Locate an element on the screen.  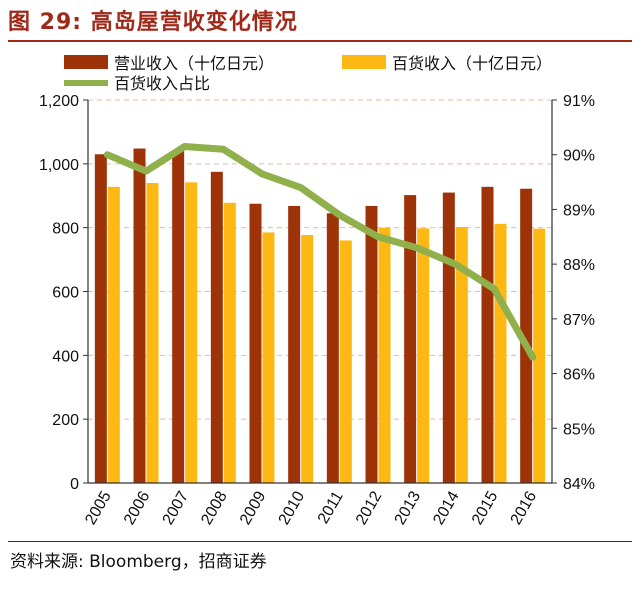
y-tick-label: 0 is located at coordinates (74, 484).